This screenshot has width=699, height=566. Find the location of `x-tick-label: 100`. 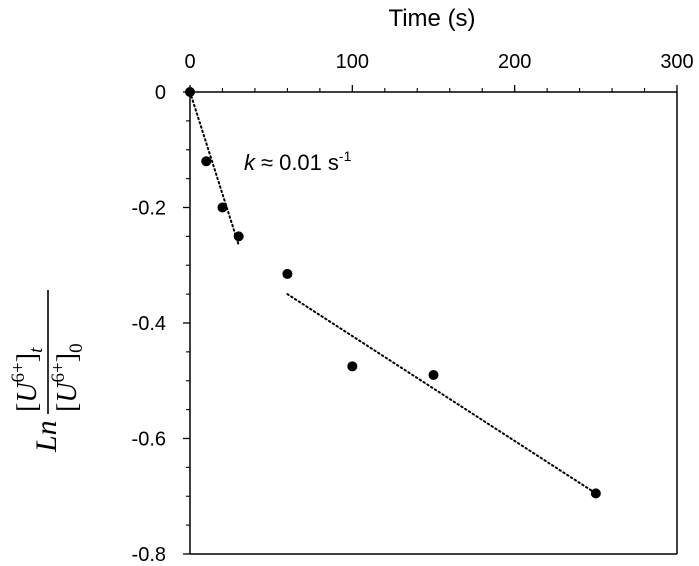

x-tick-label: 100 is located at coordinates (352, 62).